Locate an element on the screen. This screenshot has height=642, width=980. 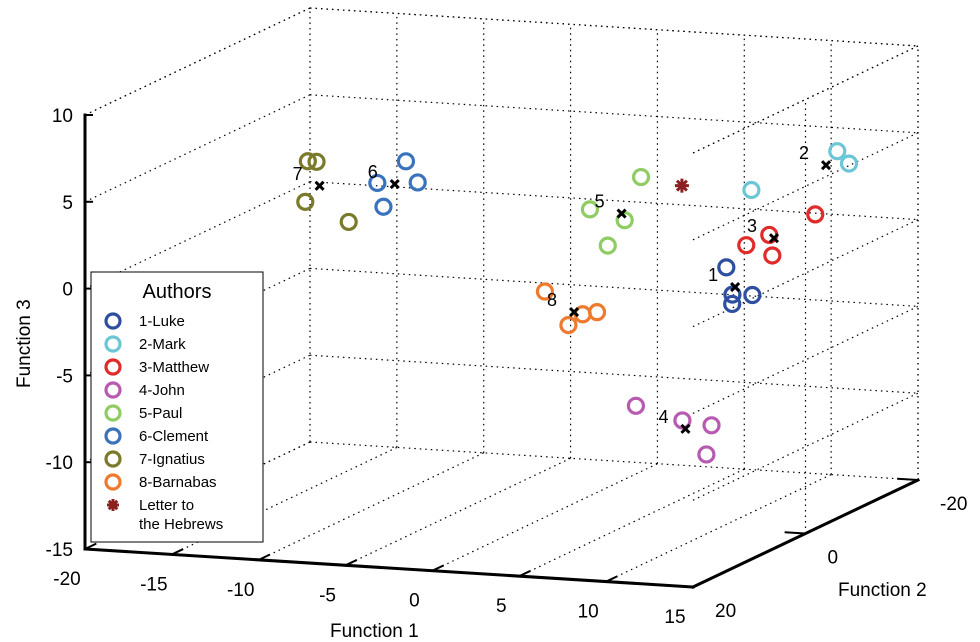
z-tick-label: 10 is located at coordinates (62, 116).